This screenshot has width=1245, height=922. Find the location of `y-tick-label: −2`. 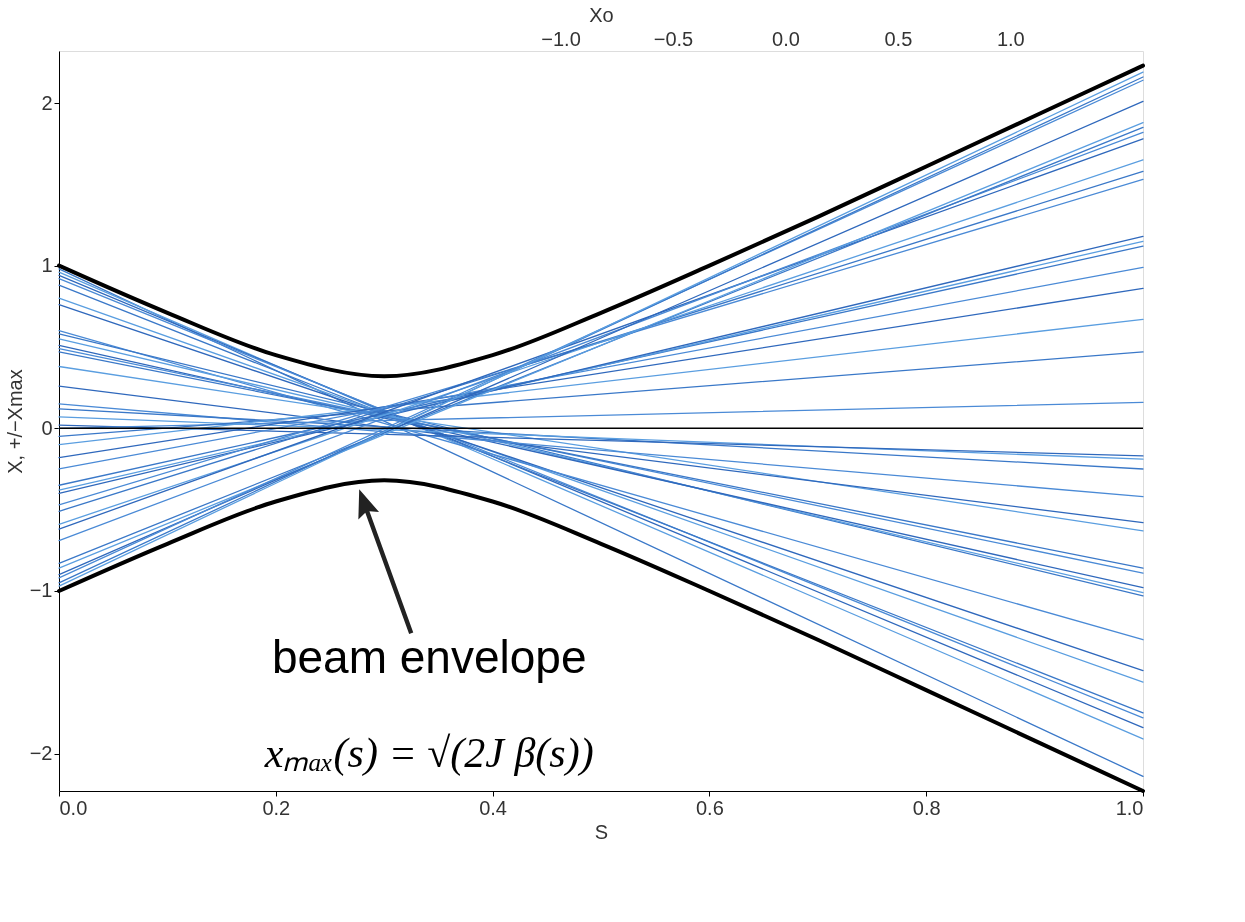

y-tick-label: −2 is located at coordinates (41, 753).